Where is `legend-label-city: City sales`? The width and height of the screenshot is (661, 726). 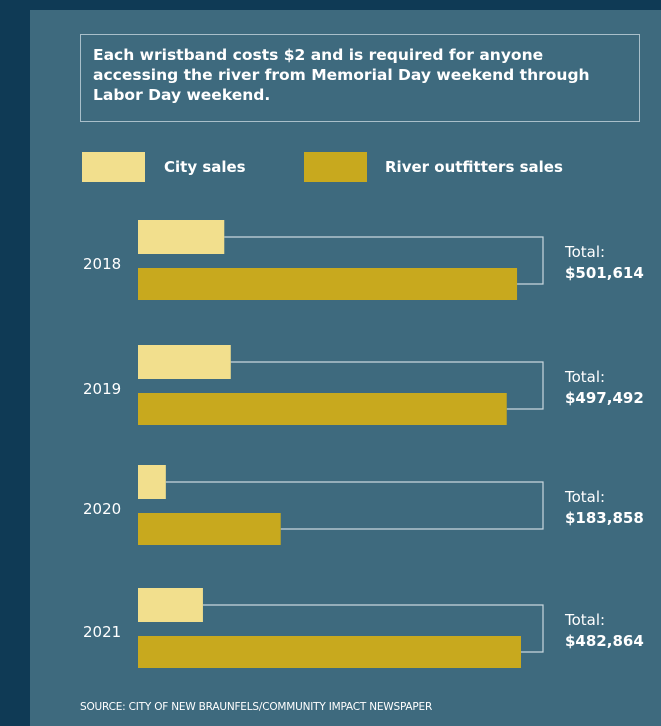 legend-label-city: City sales is located at coordinates (205, 167).